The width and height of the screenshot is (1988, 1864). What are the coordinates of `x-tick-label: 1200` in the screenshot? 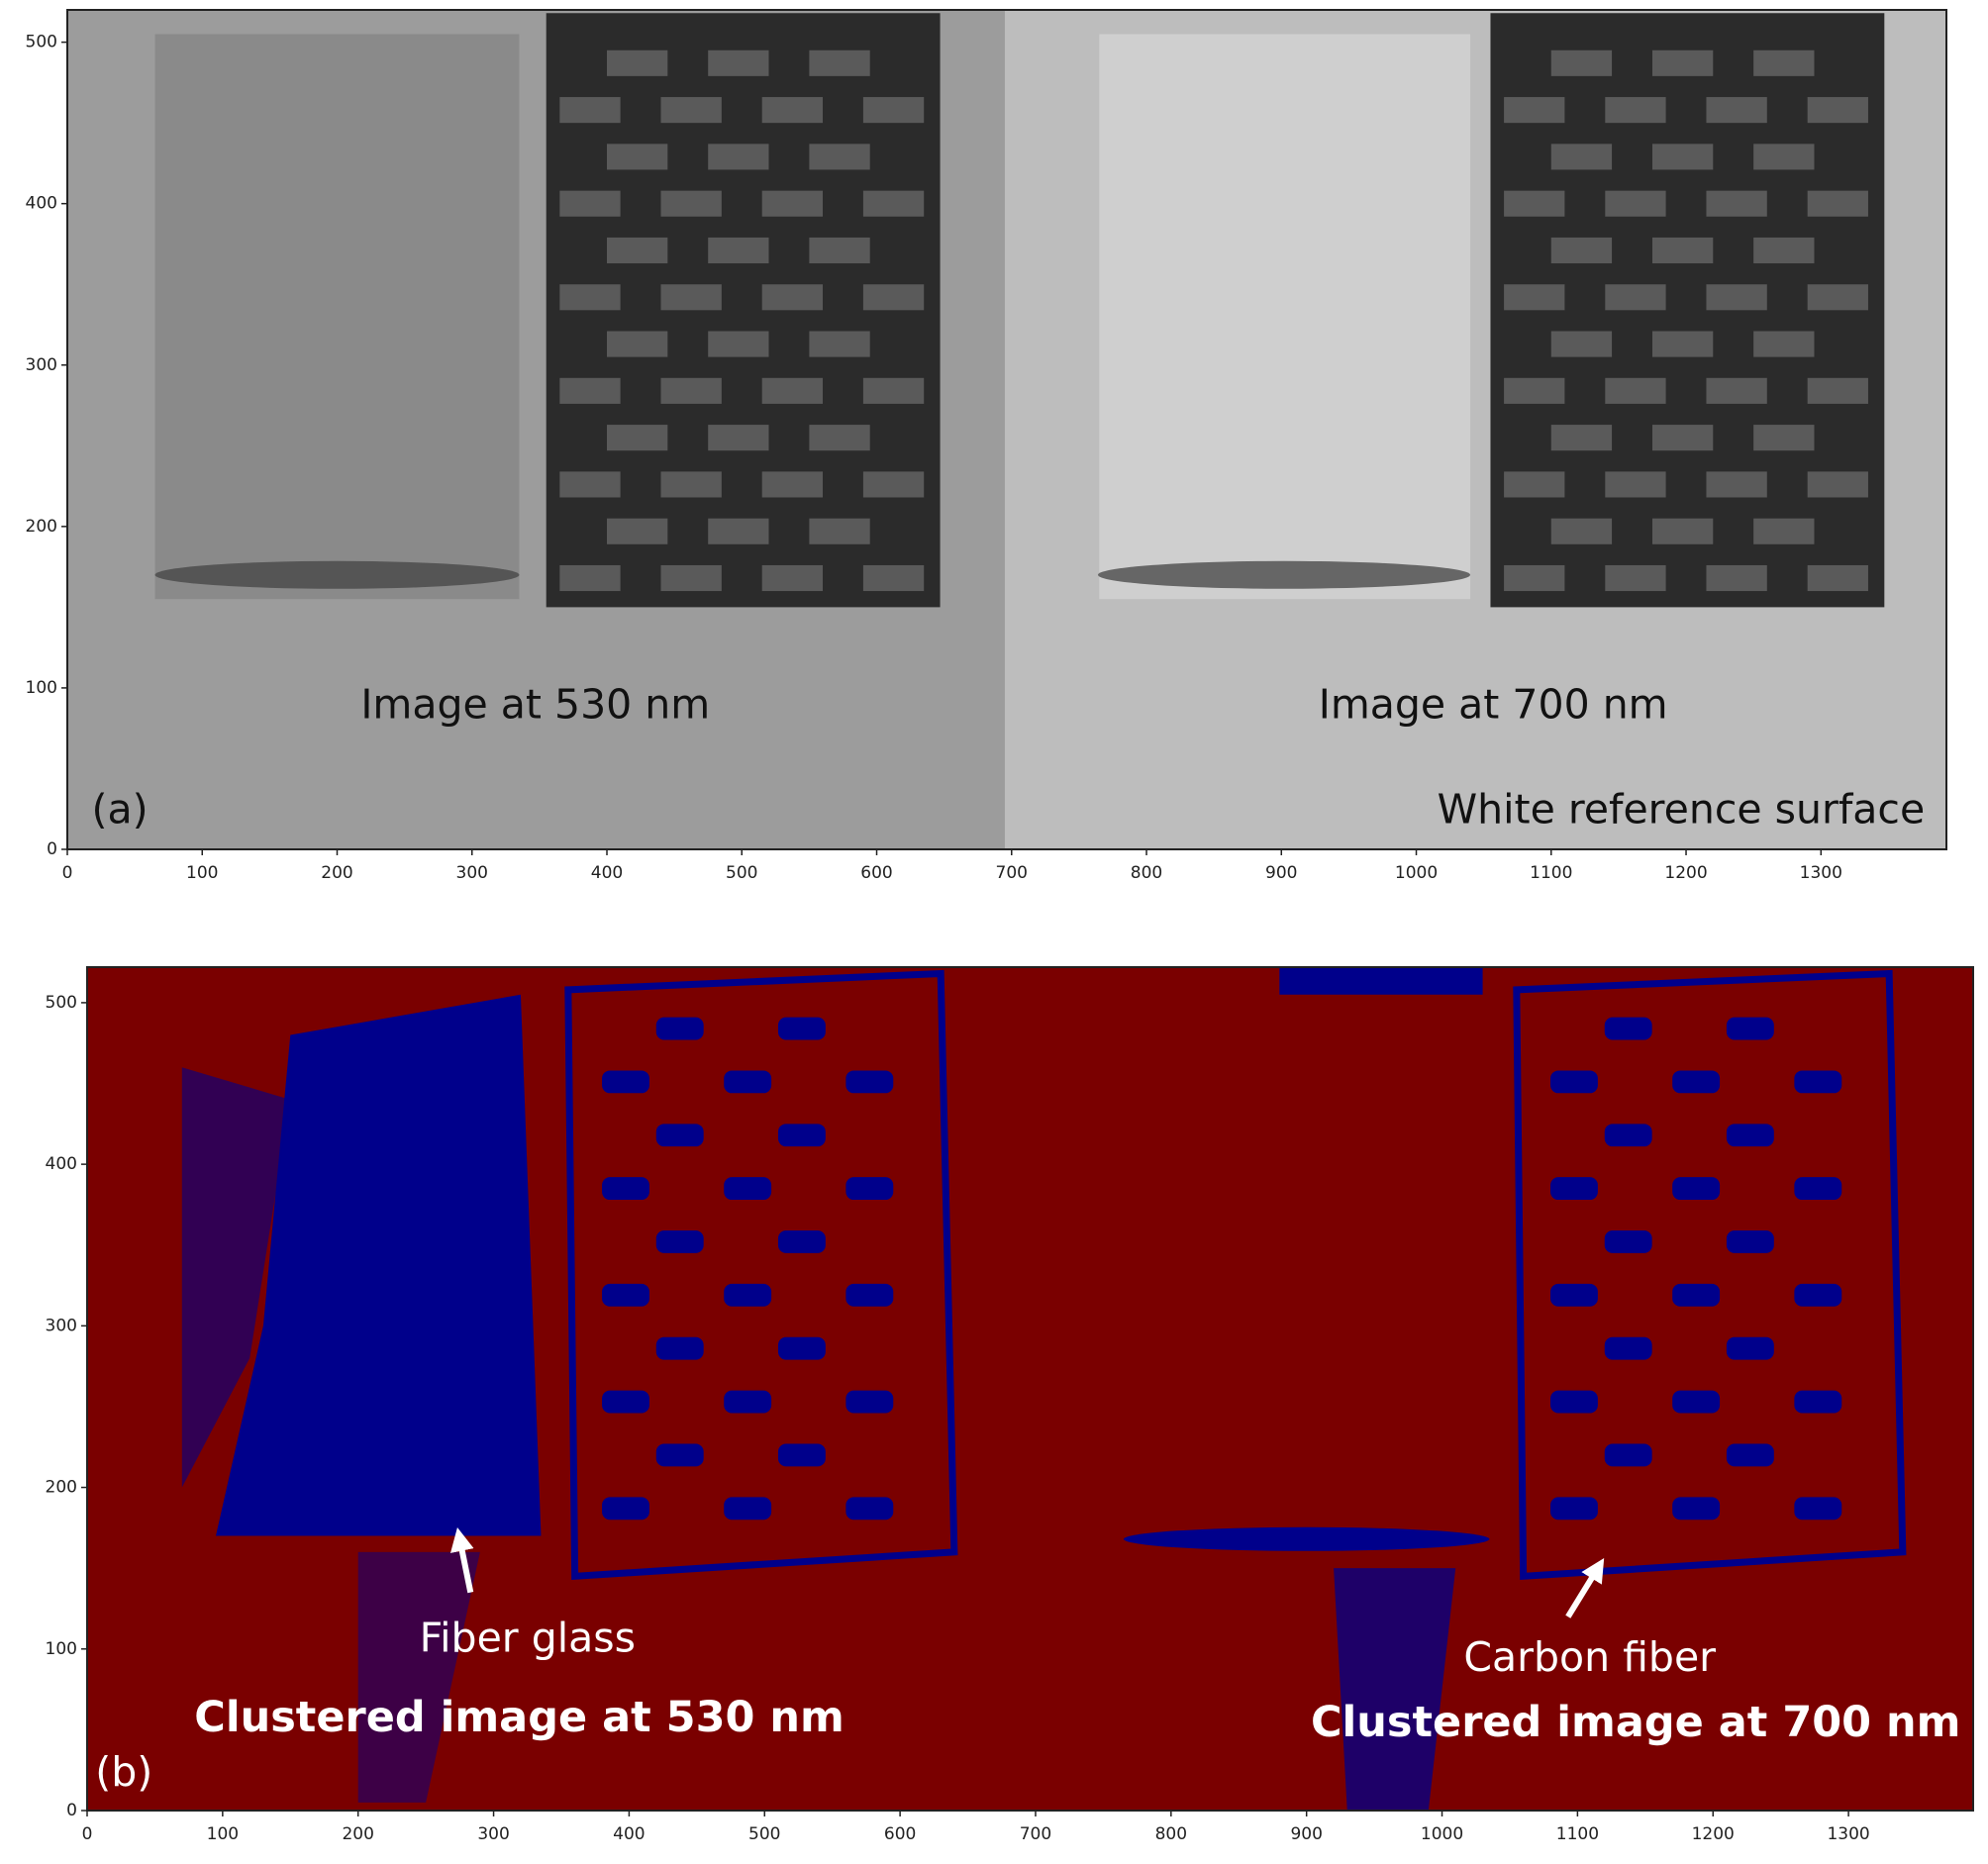 It's located at (1713, 1834).